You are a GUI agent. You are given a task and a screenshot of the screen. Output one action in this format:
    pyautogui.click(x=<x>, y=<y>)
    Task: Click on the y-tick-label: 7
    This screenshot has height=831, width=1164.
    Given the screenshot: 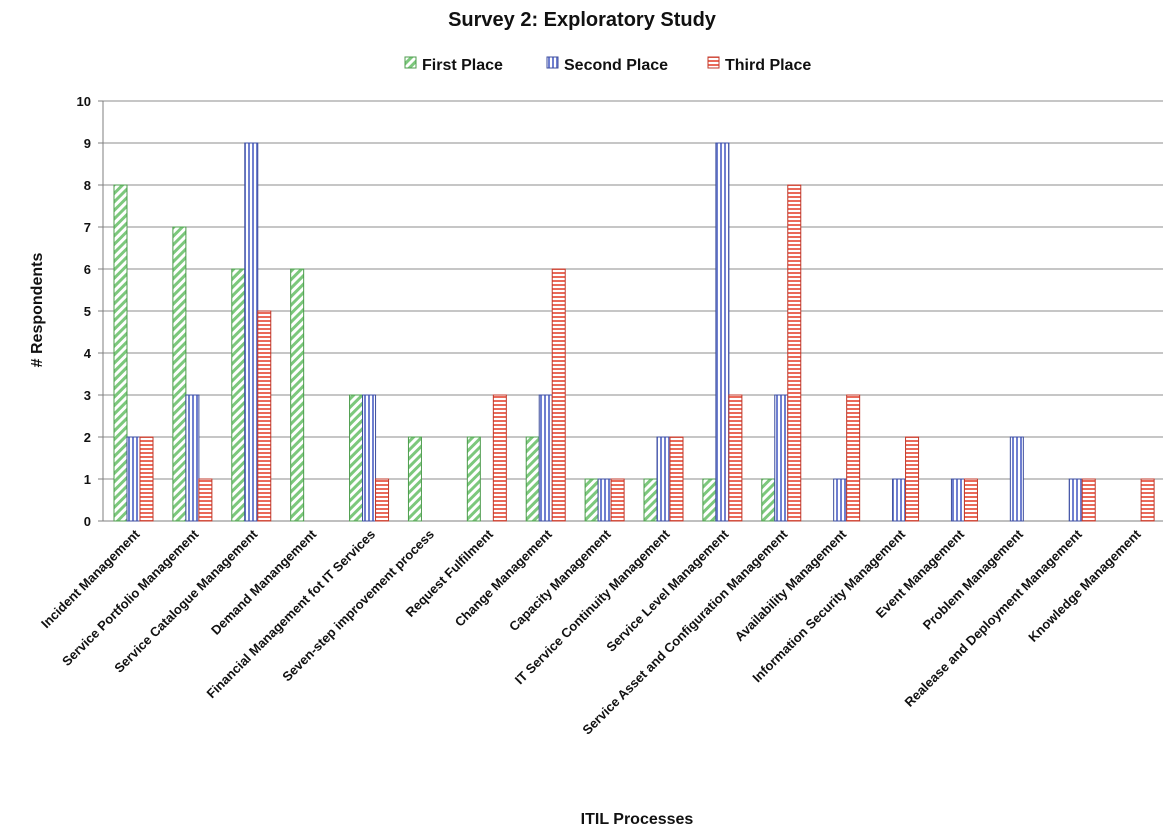 What is the action you would take?
    pyautogui.click(x=87, y=227)
    